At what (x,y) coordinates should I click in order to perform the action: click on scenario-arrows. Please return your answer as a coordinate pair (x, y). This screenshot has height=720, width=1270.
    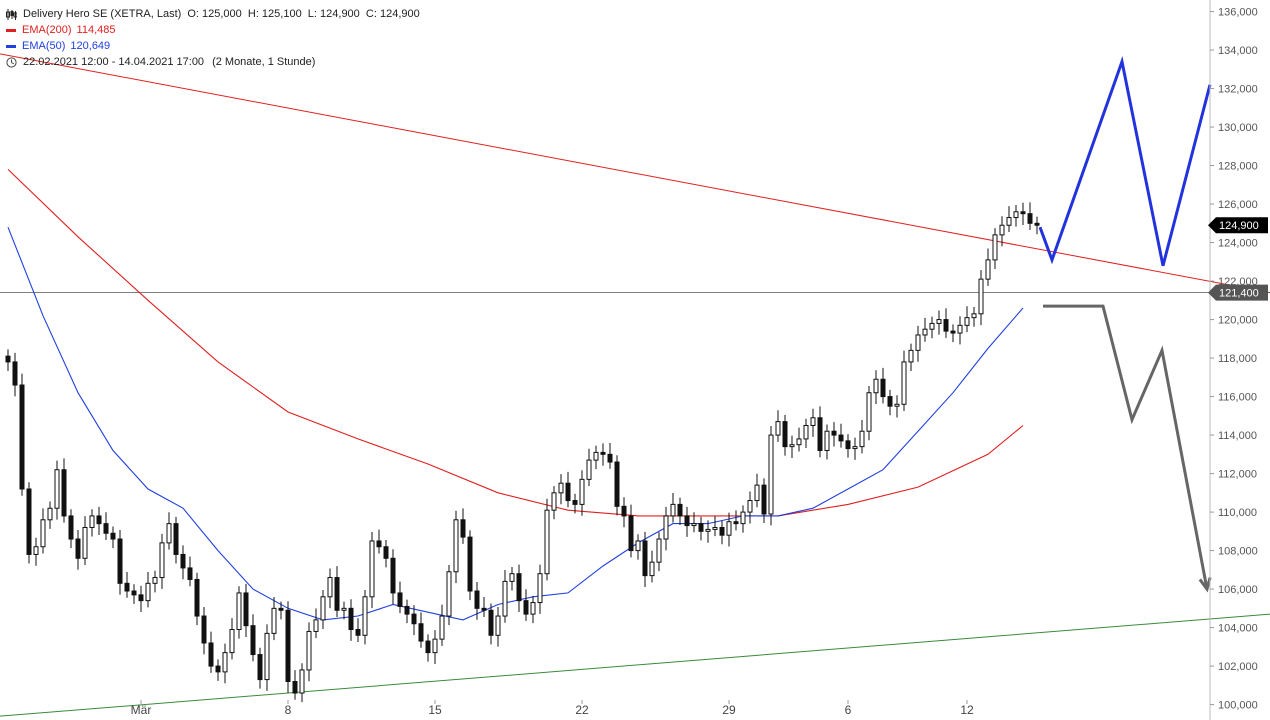
    Looking at the image, I should click on (1125, 324).